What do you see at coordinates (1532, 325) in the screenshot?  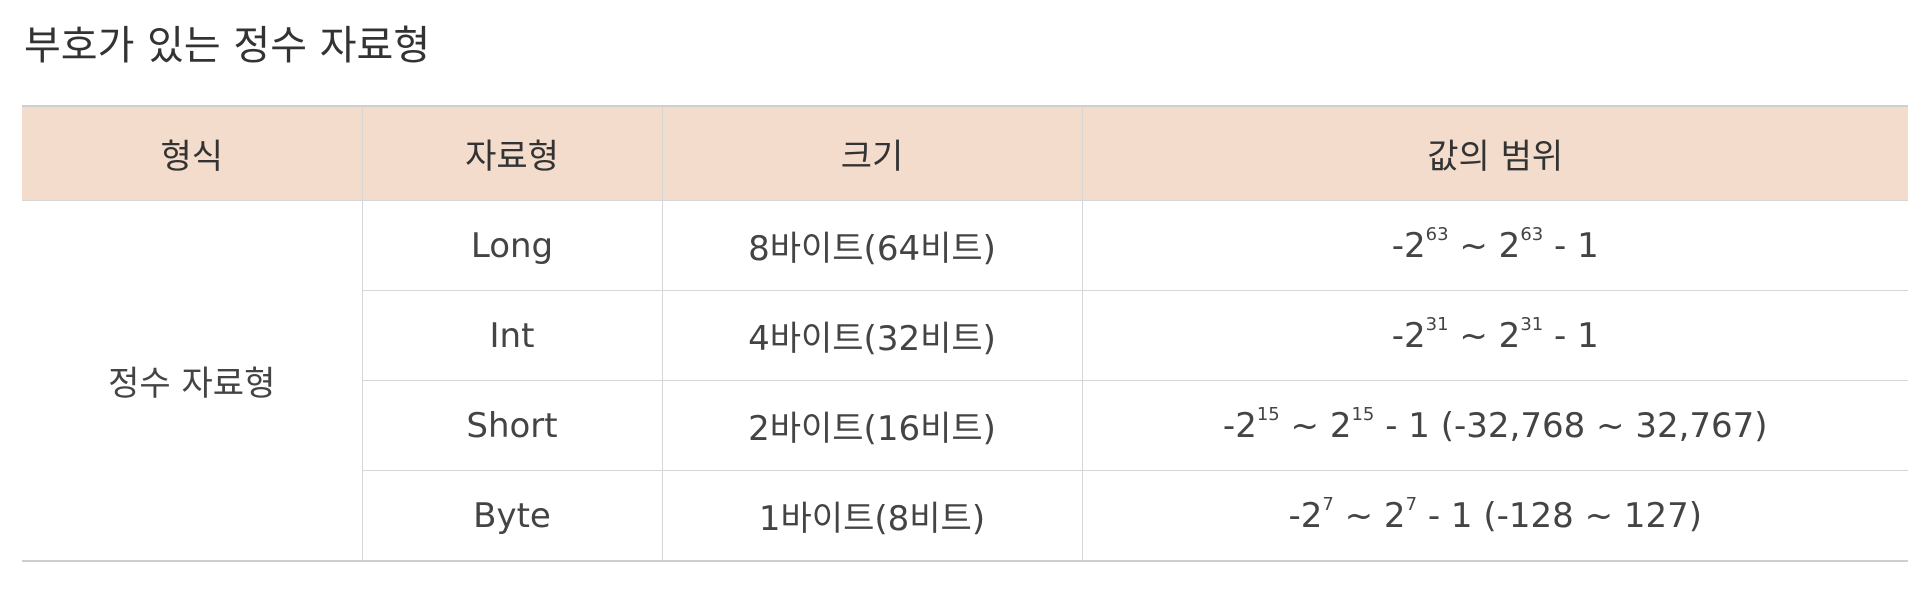 I see `range-pos-exponent: 31` at bounding box center [1532, 325].